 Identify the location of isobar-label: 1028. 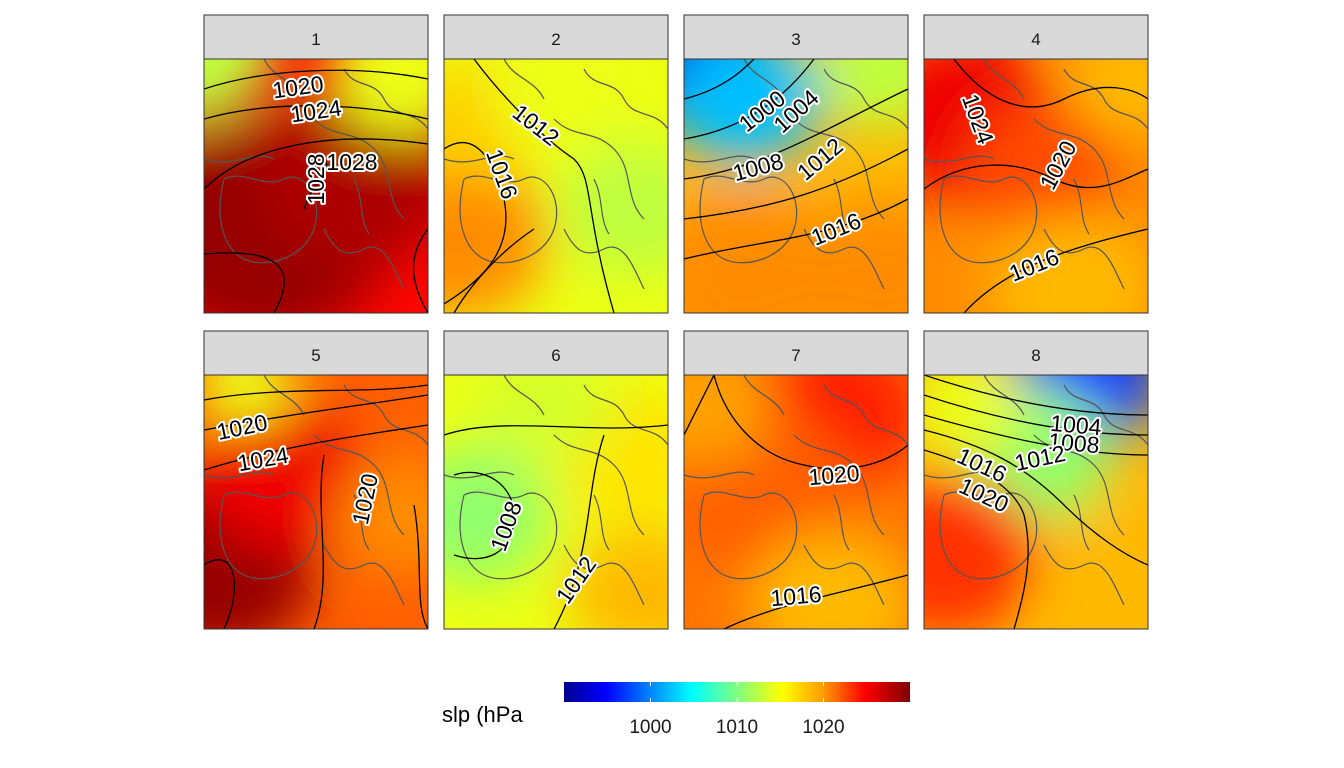
(351, 162).